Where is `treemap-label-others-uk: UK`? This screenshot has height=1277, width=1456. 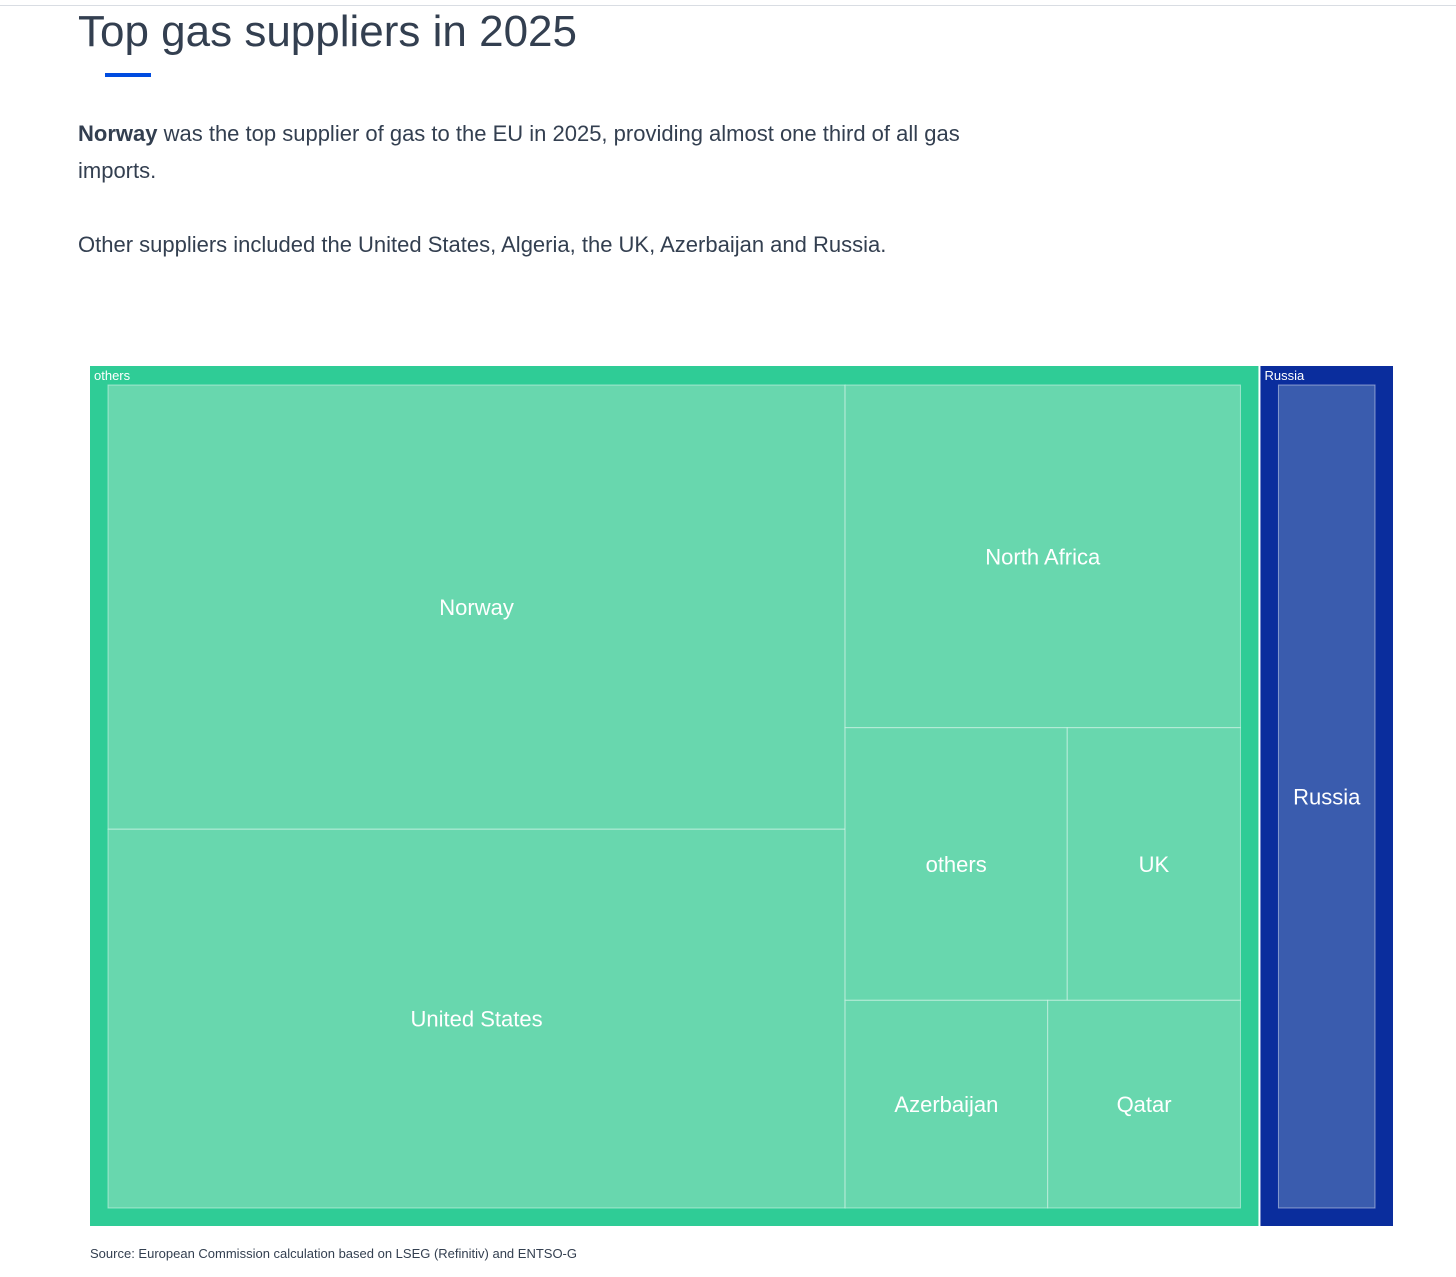
treemap-label-others-uk: UK is located at coordinates (1154, 864).